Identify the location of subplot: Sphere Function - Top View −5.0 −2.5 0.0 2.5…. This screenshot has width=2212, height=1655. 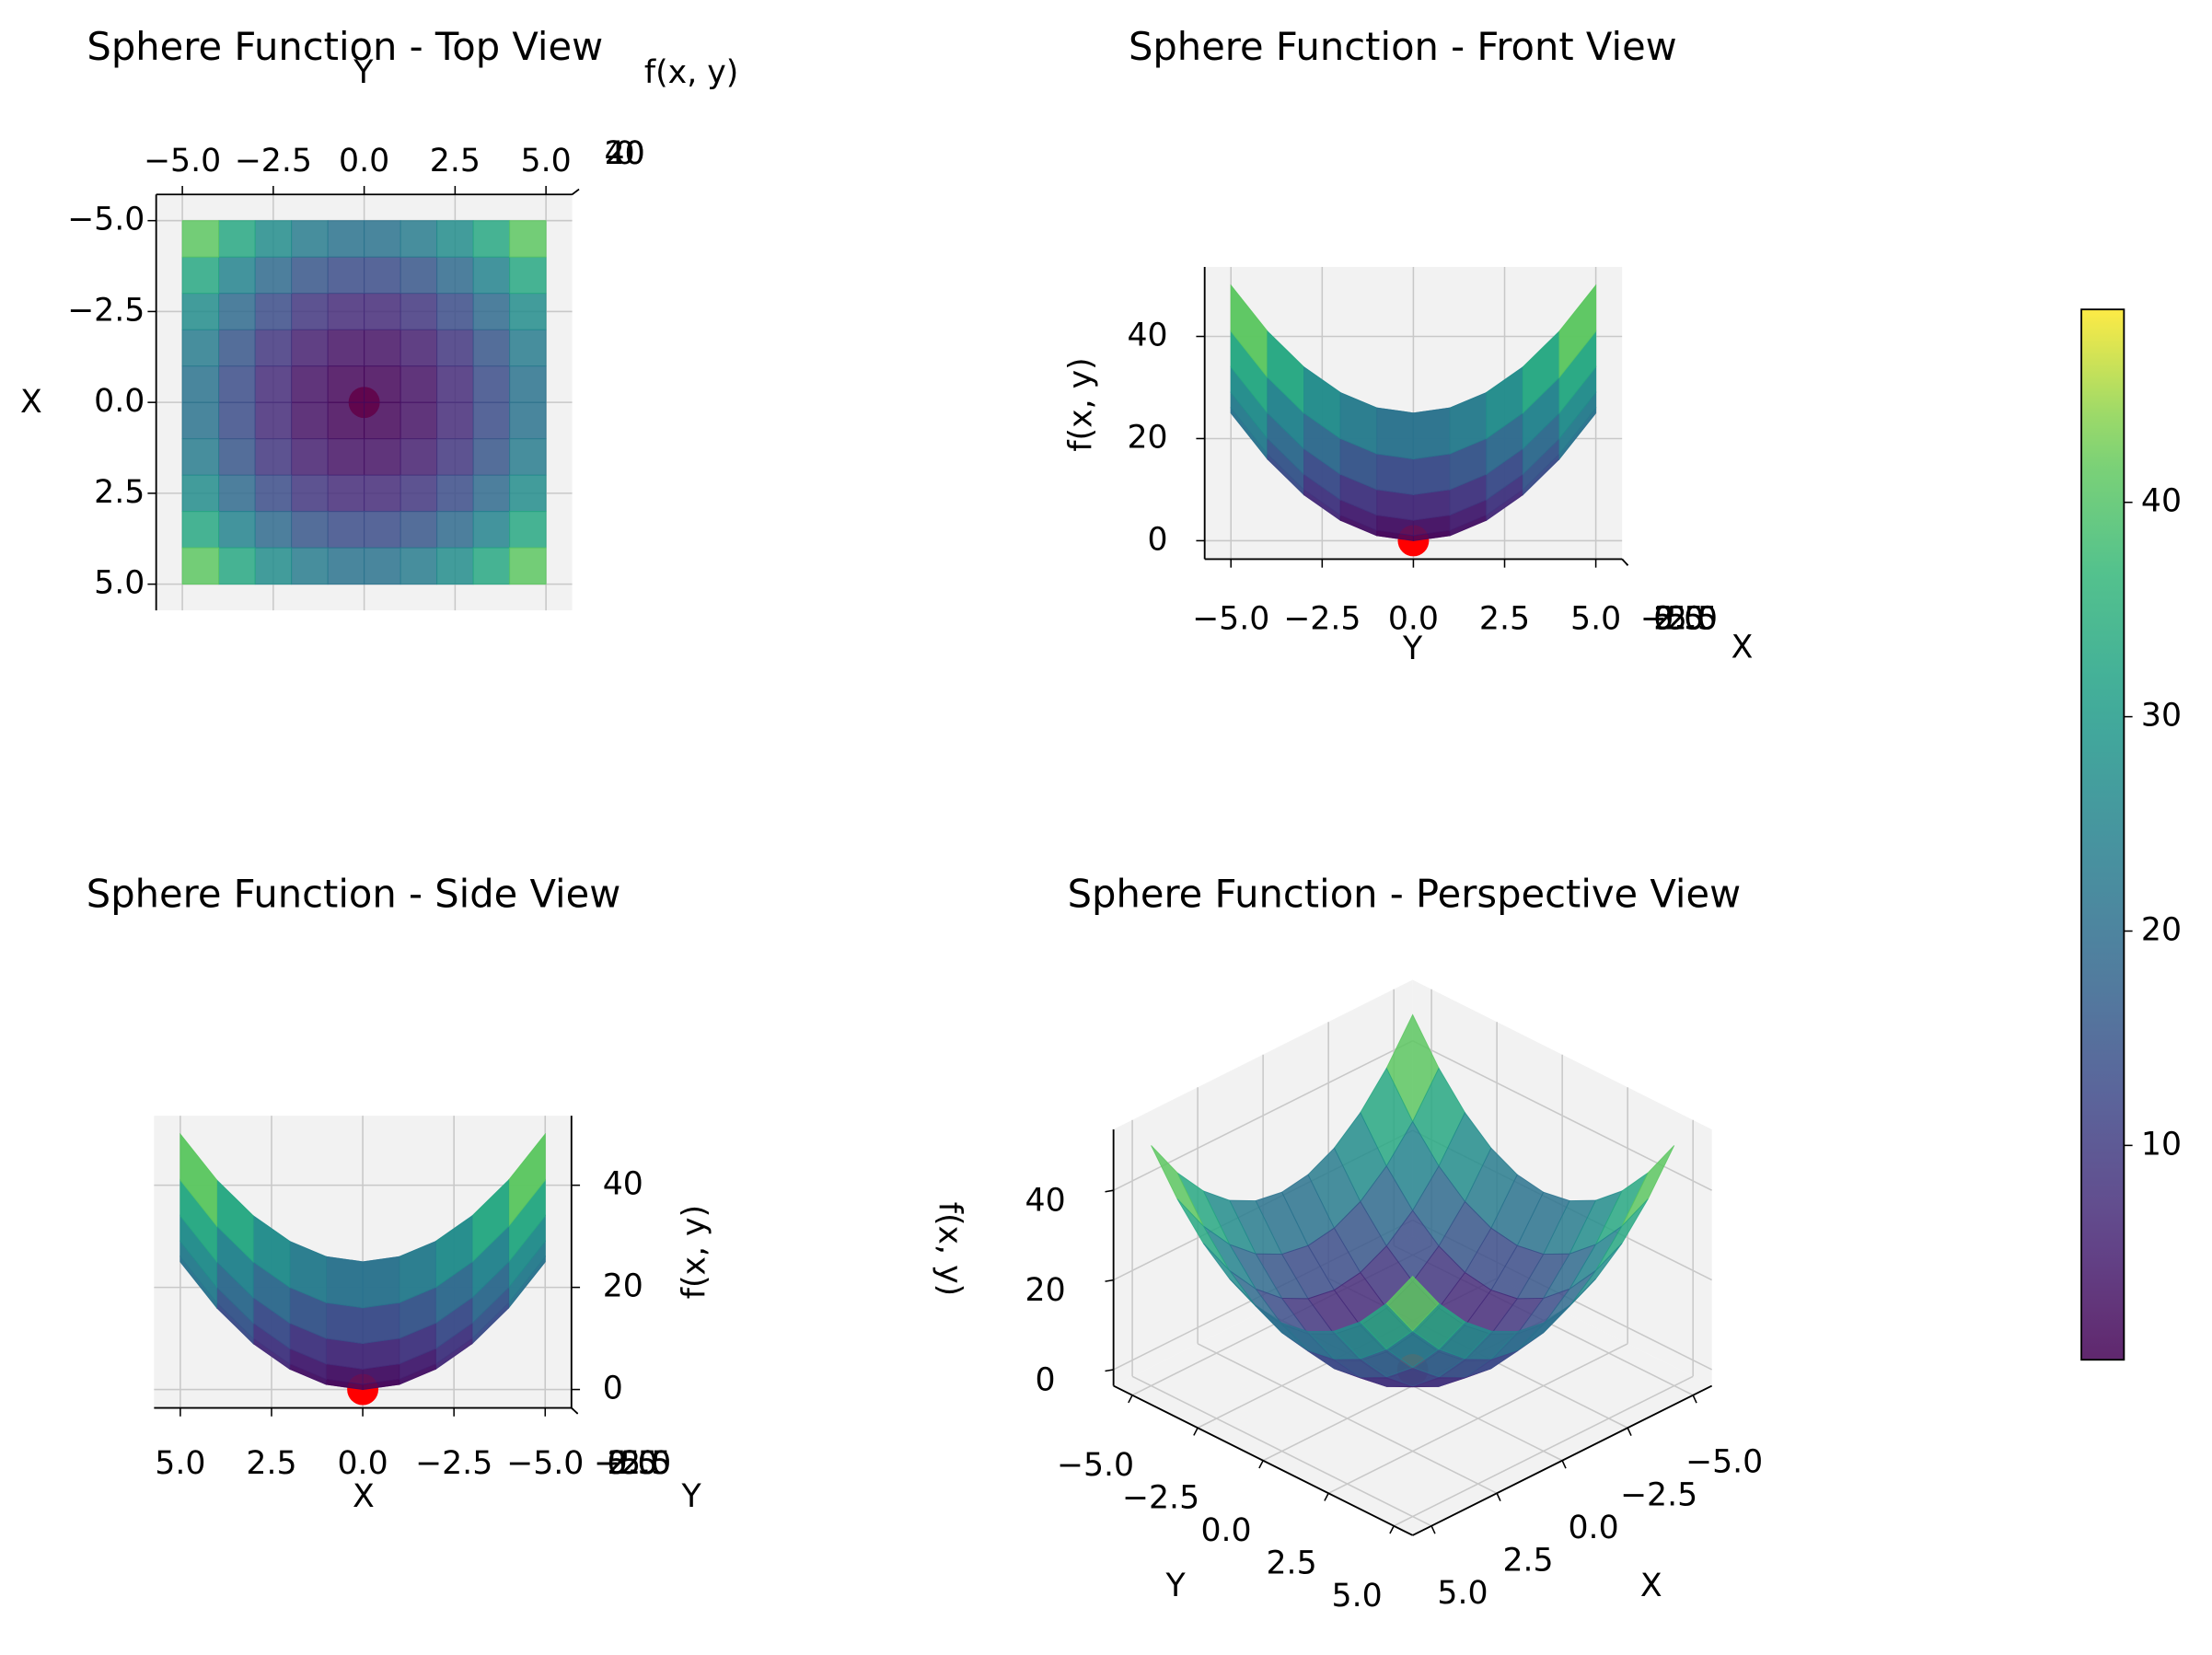
(379, 317).